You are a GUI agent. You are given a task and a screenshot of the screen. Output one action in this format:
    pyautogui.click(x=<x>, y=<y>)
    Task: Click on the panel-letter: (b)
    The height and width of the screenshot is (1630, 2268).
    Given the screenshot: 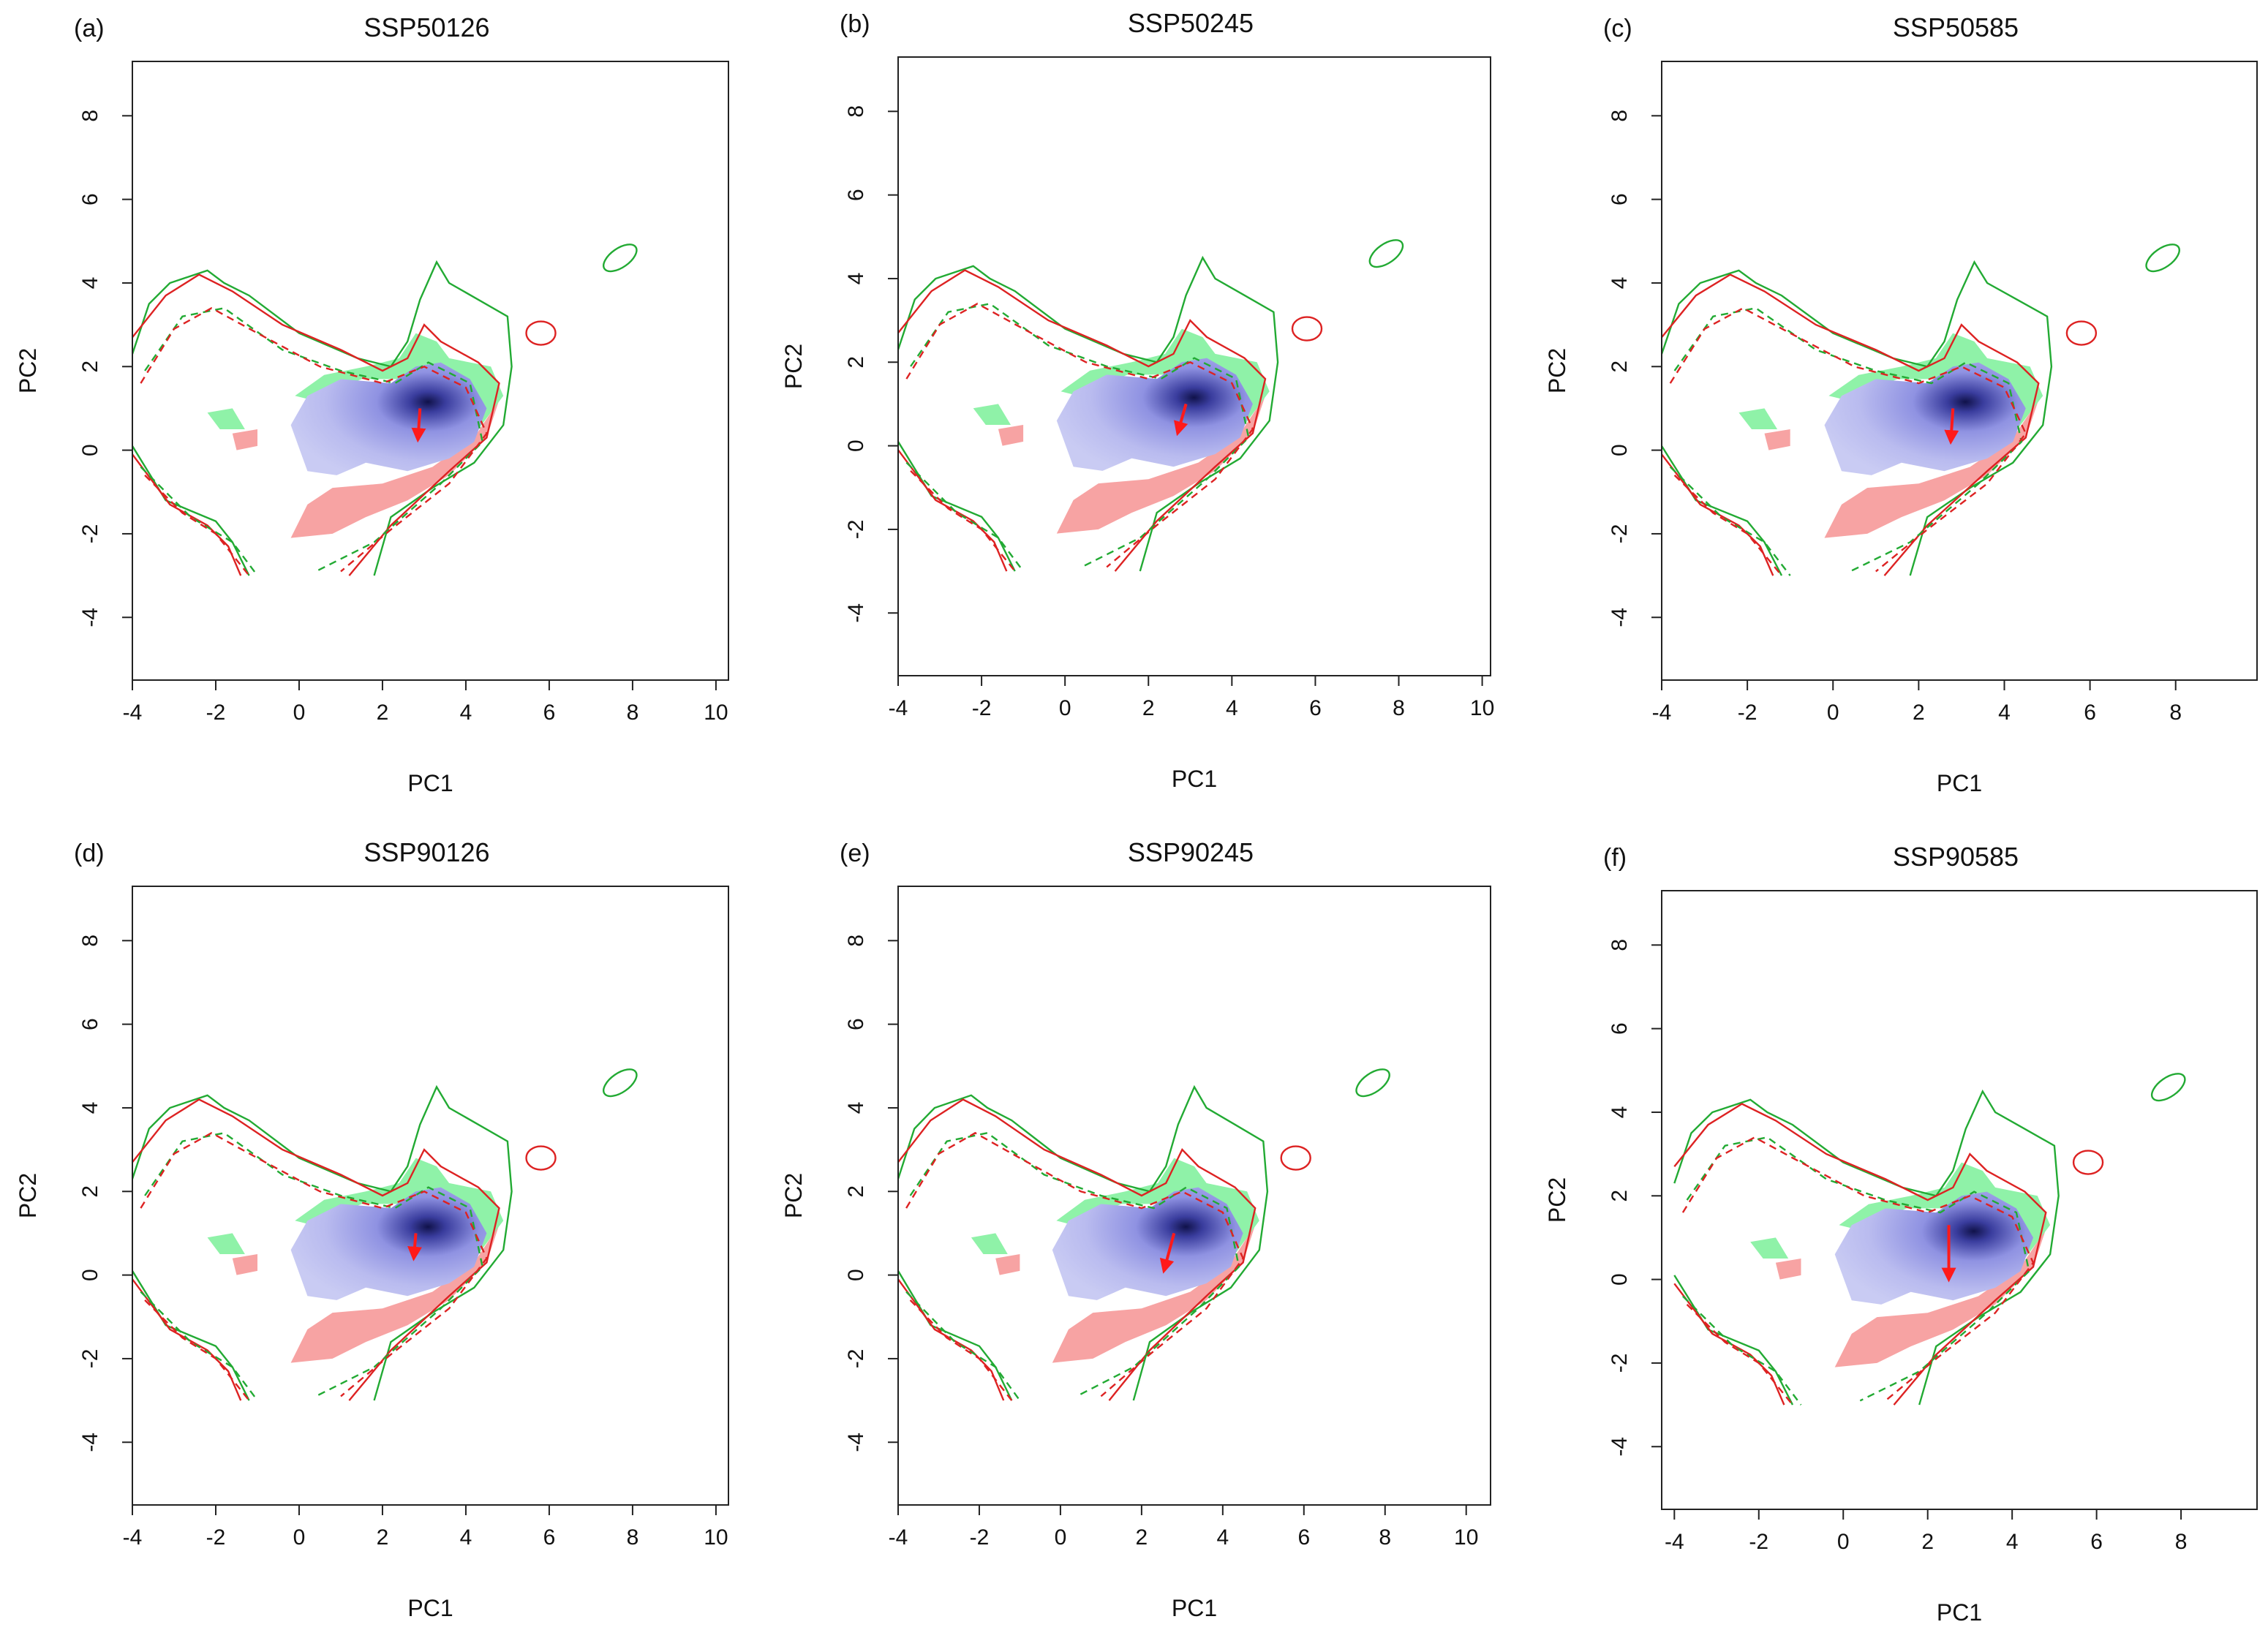 What is the action you would take?
    pyautogui.click(x=855, y=24)
    